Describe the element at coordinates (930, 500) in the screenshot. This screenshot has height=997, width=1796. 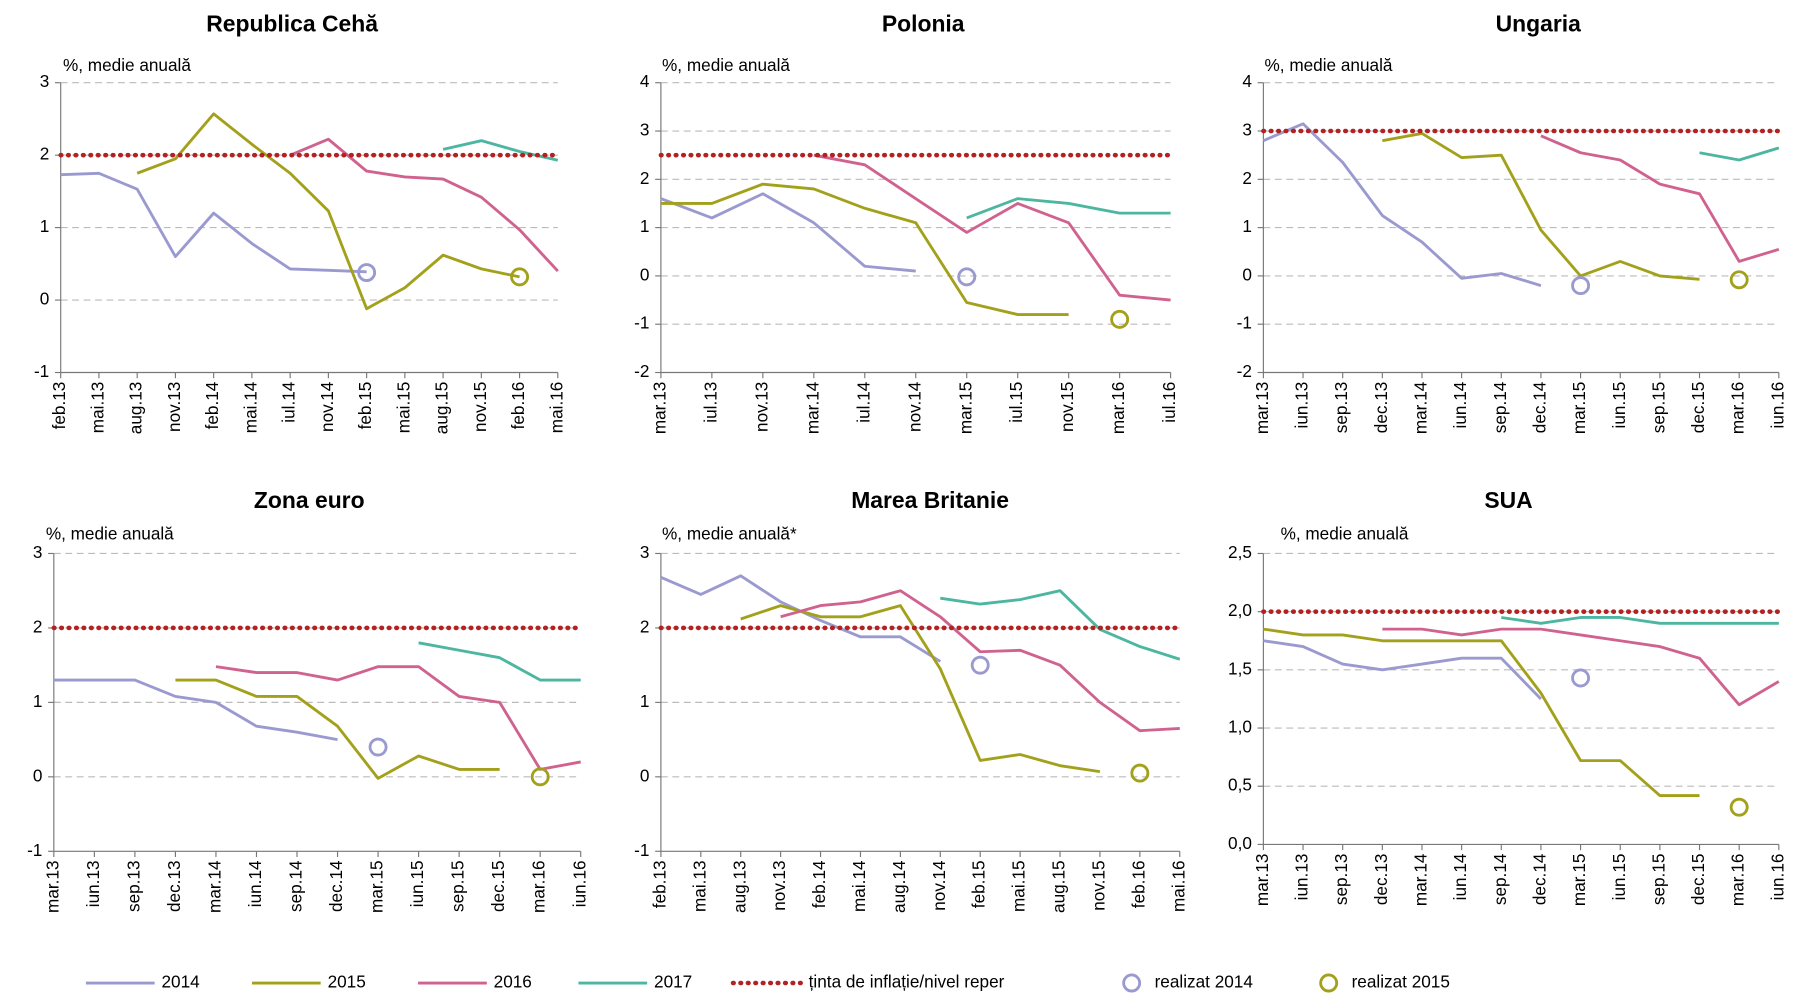
I see `chart-title: Marea Britanie` at that location.